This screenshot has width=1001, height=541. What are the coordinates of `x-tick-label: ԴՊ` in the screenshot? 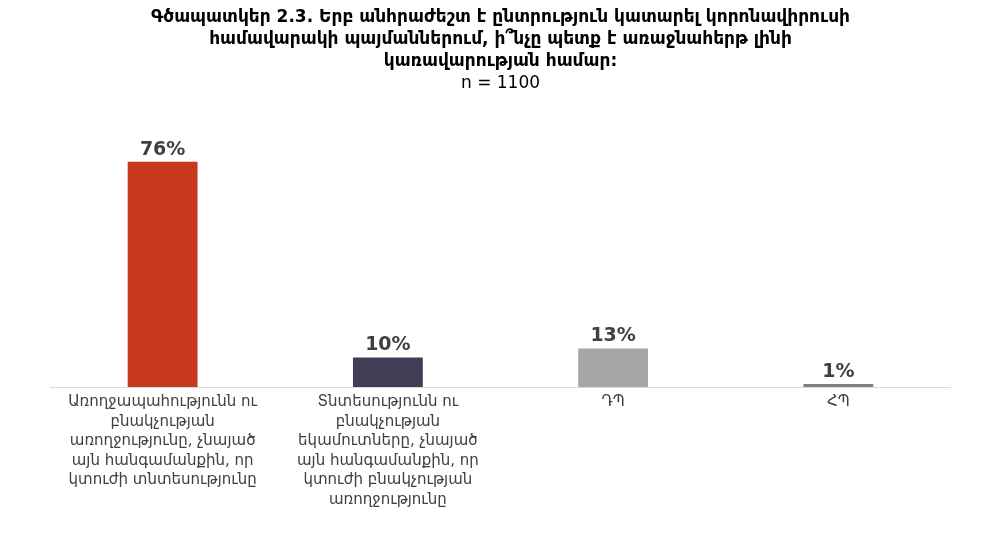 It's located at (613, 401).